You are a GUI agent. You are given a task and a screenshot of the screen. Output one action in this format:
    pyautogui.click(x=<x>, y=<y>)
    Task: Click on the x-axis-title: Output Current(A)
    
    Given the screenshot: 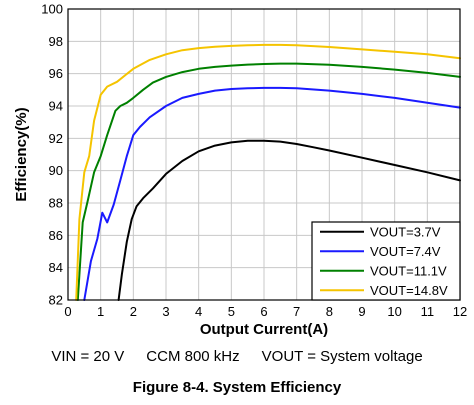 What is the action you would take?
    pyautogui.click(x=264, y=329)
    